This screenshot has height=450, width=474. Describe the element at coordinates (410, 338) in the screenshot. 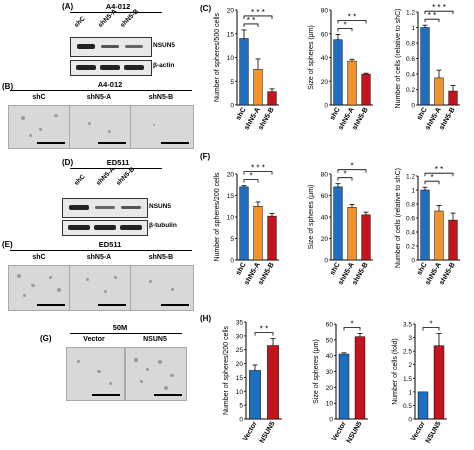

I see `y-tick-label: 3` at that location.